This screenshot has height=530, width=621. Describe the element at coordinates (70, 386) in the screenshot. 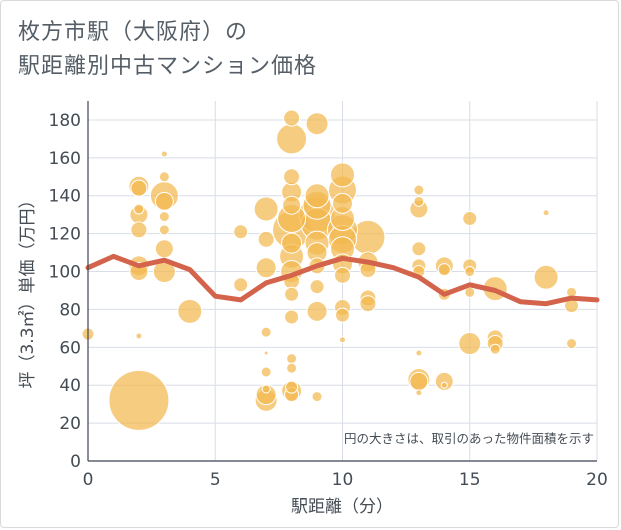

I see `y-tick-label: 40` at that location.